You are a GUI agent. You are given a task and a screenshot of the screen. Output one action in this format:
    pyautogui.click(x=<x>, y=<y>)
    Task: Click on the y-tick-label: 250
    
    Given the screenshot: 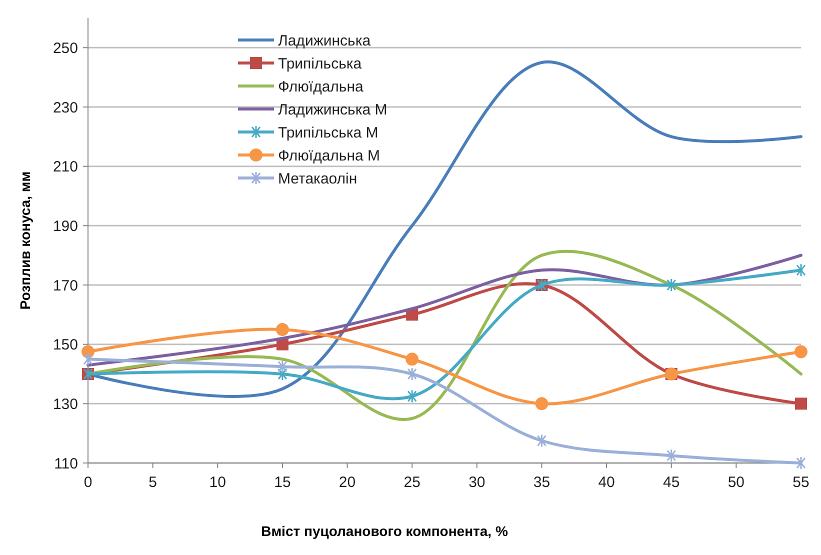 What is the action you would take?
    pyautogui.click(x=65, y=48)
    